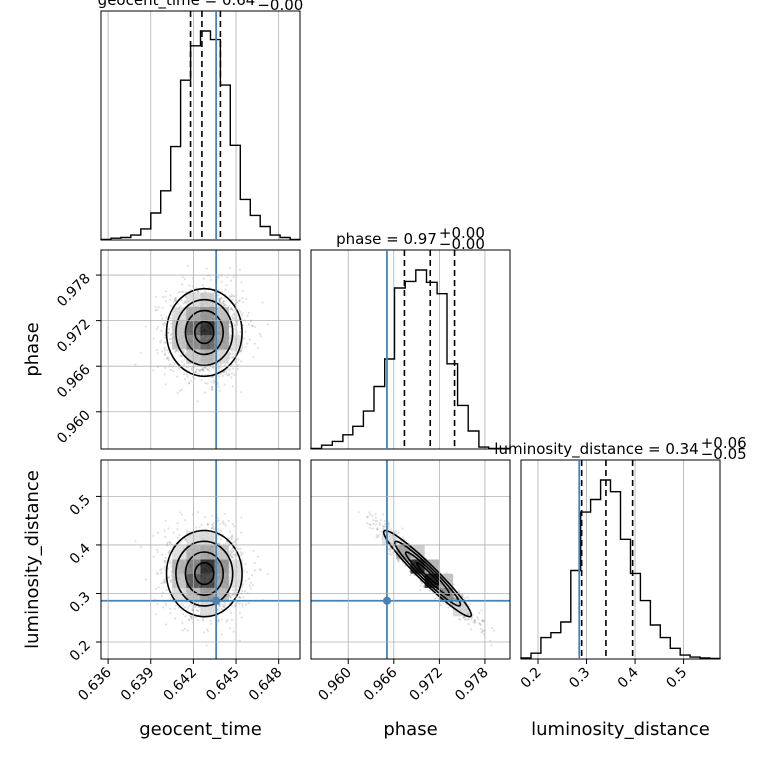 The width and height of the screenshot is (760, 760). What do you see at coordinates (200, 729) in the screenshot?
I see `x-axis-label-geocent_time: geocent_time` at bounding box center [200, 729].